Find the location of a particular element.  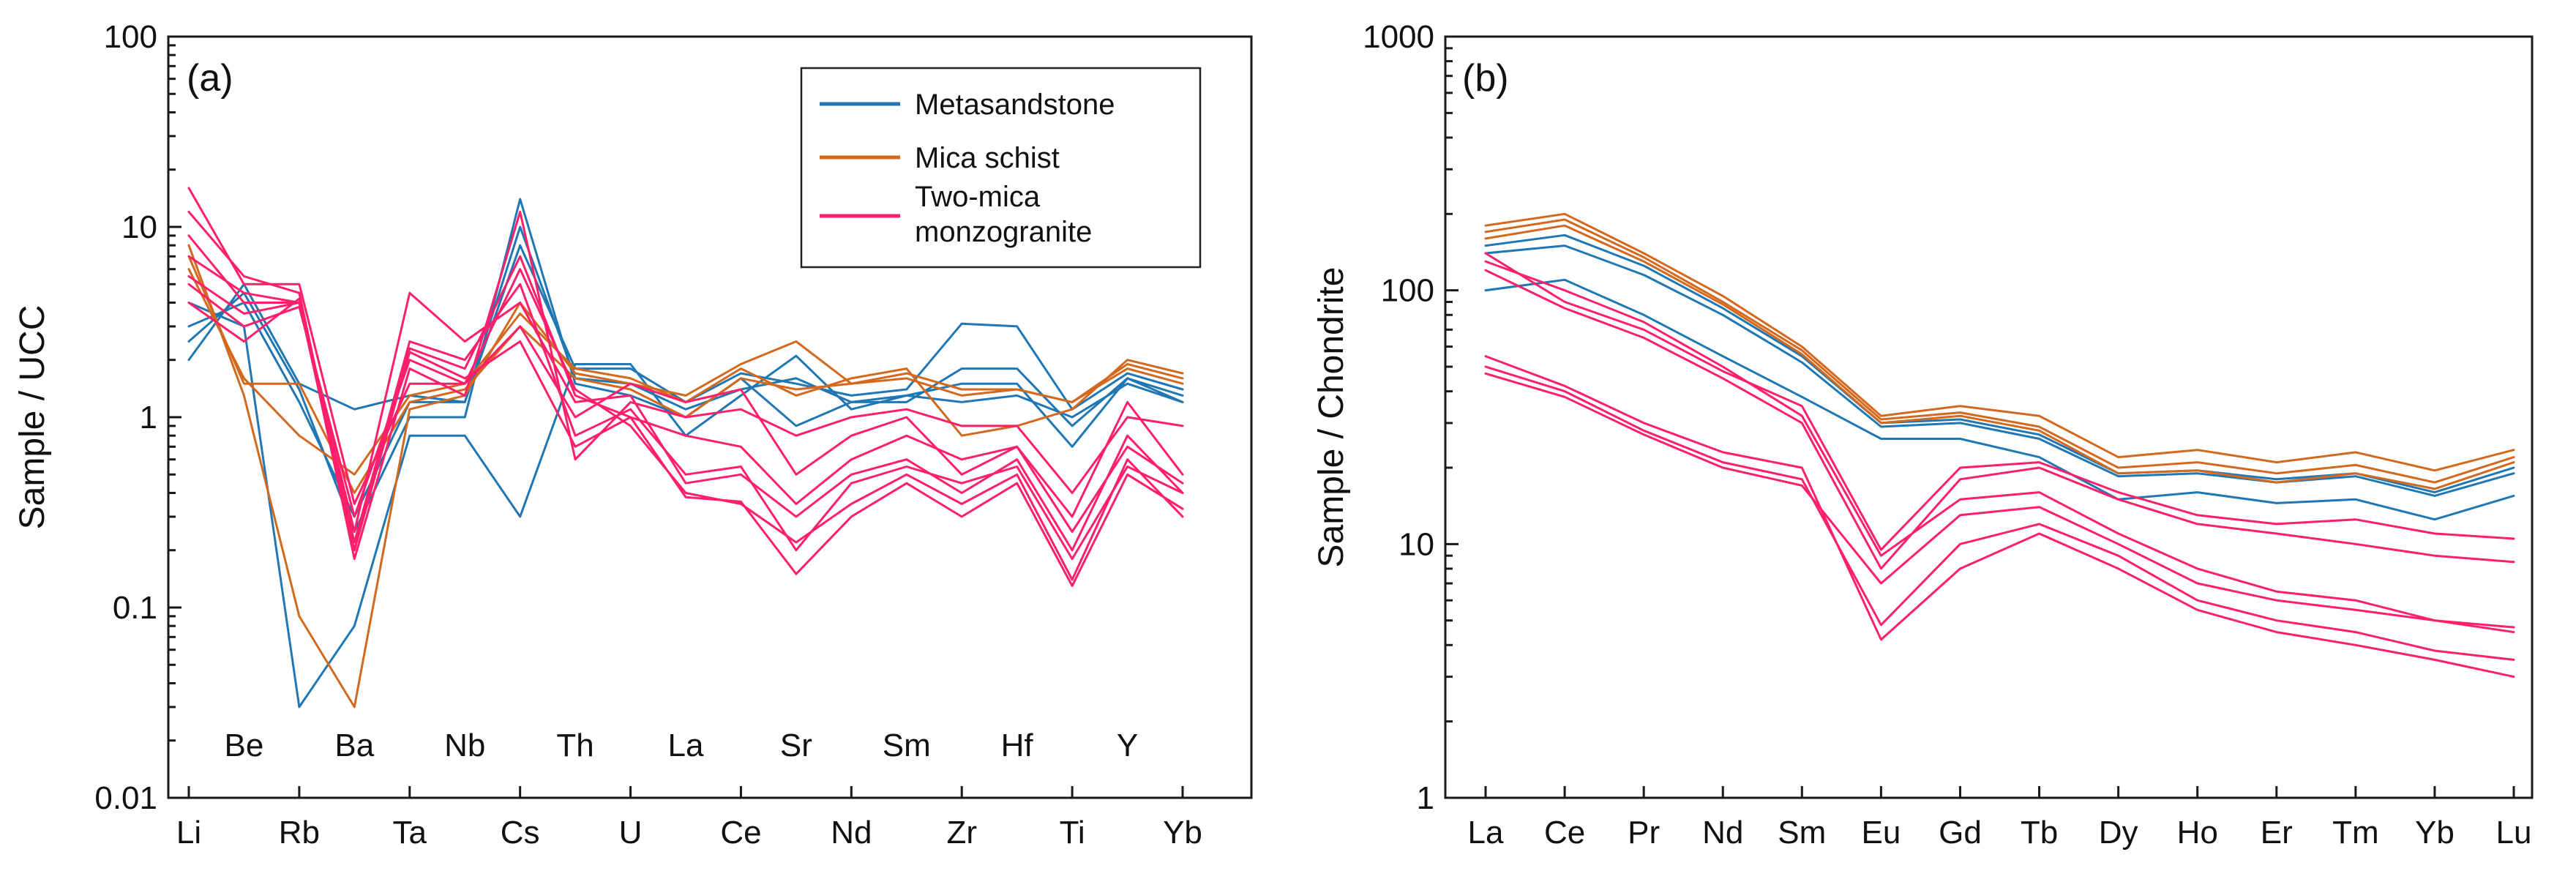

panel-b-y-axis: 1 10 100 1000 is located at coordinates (1411, 417).